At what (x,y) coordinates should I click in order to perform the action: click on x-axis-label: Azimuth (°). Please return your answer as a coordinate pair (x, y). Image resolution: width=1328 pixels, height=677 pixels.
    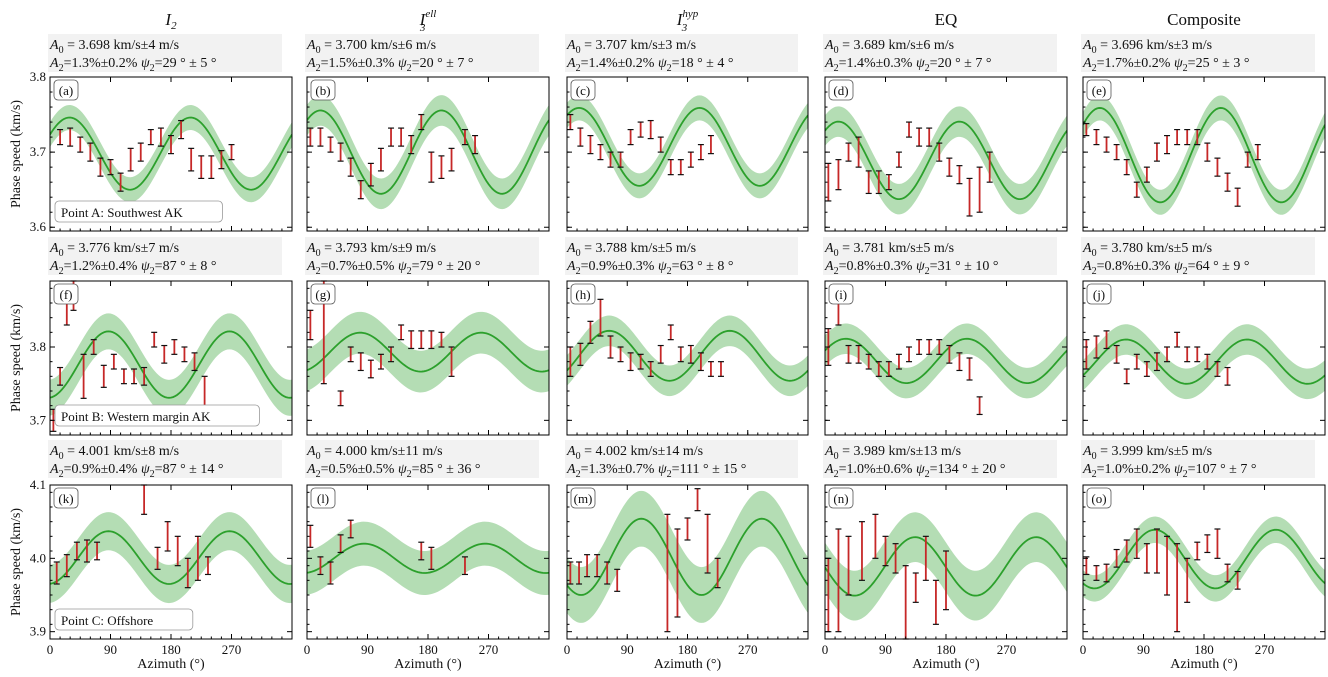
    Looking at the image, I should click on (688, 664).